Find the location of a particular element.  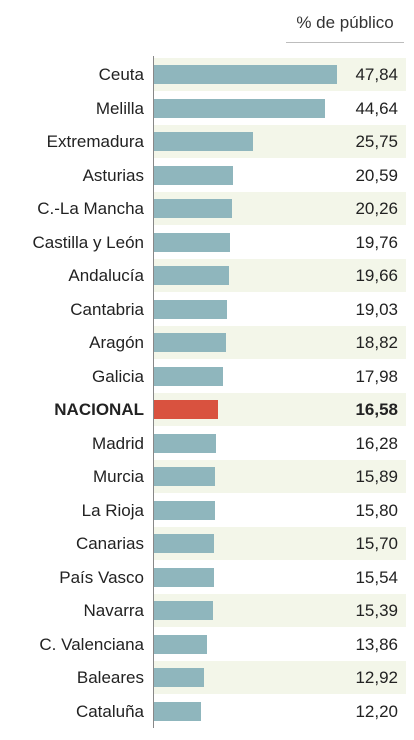

value-label: 18,82 is located at coordinates (376, 342).